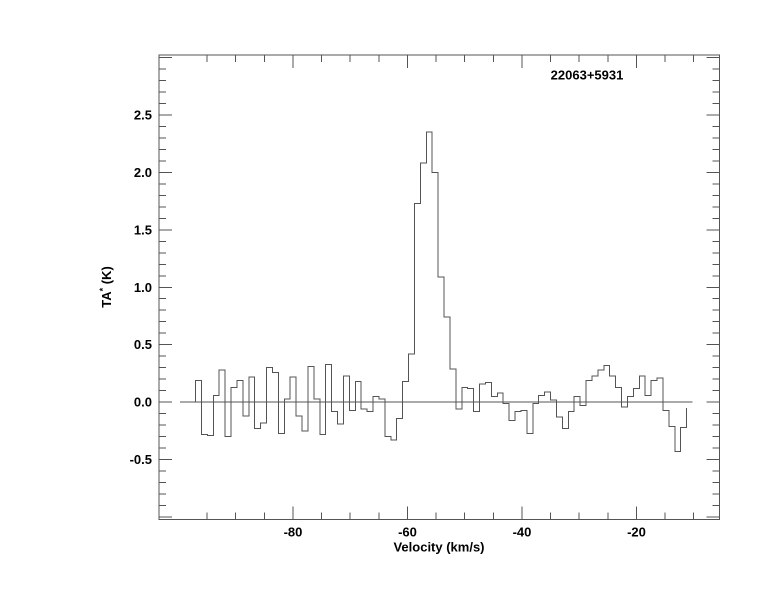  What do you see at coordinates (143, 114) in the screenshot?
I see `y-tick-label: 2.5` at bounding box center [143, 114].